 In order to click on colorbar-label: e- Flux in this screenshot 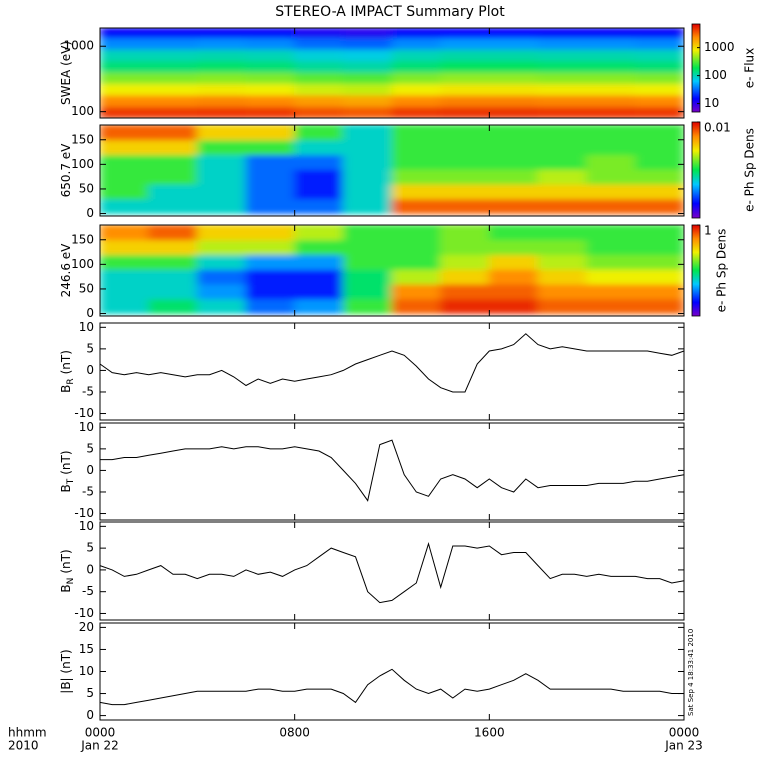, I will do `click(750, 68)`.